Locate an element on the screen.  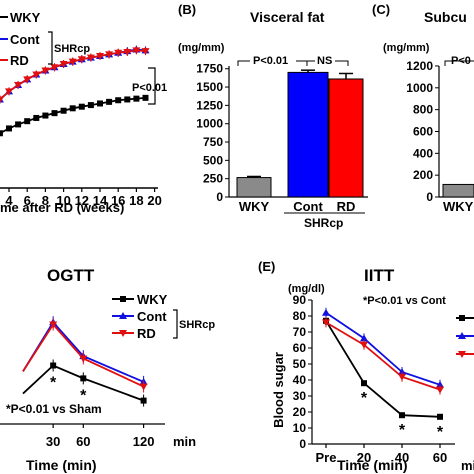
panel-c-bar-wky is located at coordinates (458, 190).